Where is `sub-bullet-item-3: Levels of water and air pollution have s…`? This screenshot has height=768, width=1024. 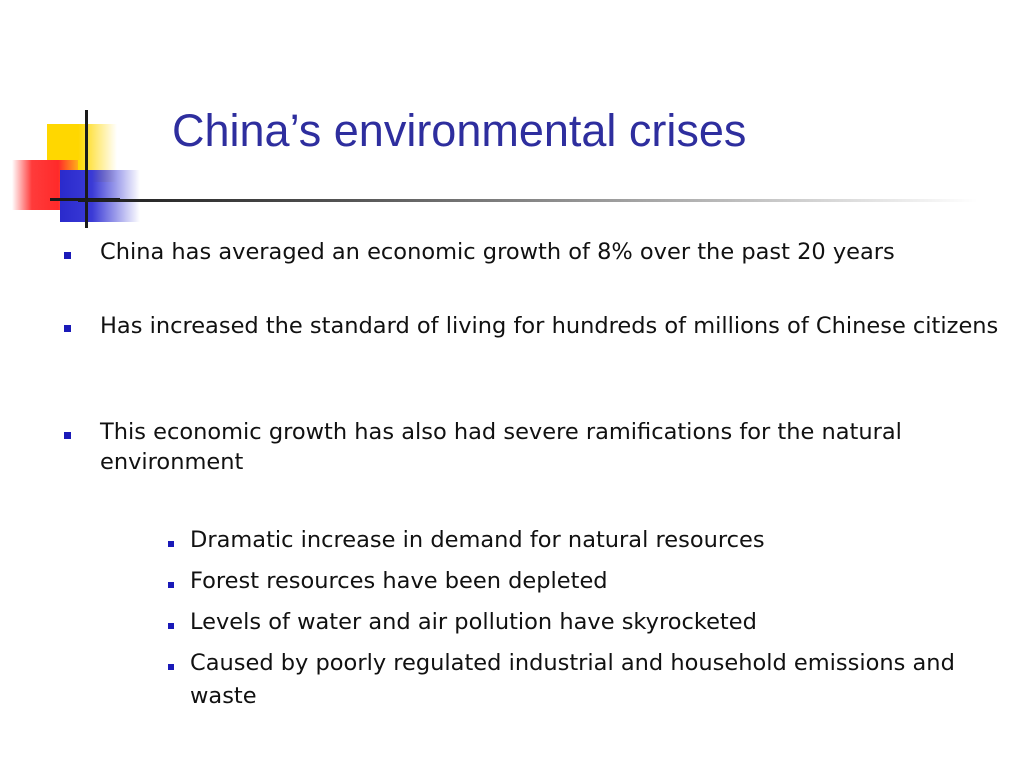
sub-bullet-item-3: Levels of water and air pollution have s… is located at coordinates (473, 622).